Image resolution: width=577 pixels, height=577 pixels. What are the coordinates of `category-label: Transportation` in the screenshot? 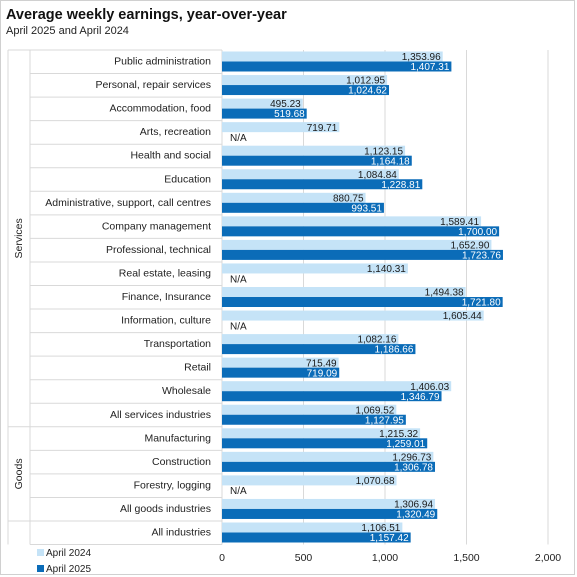 It's located at (177, 344).